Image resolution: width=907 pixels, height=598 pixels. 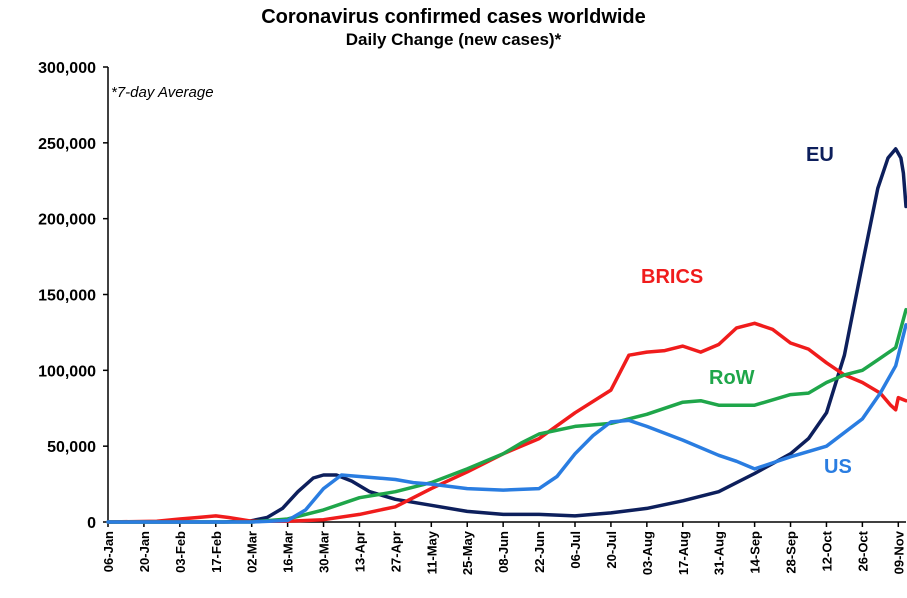 I want to click on y-tick-label: 0, so click(x=91, y=523).